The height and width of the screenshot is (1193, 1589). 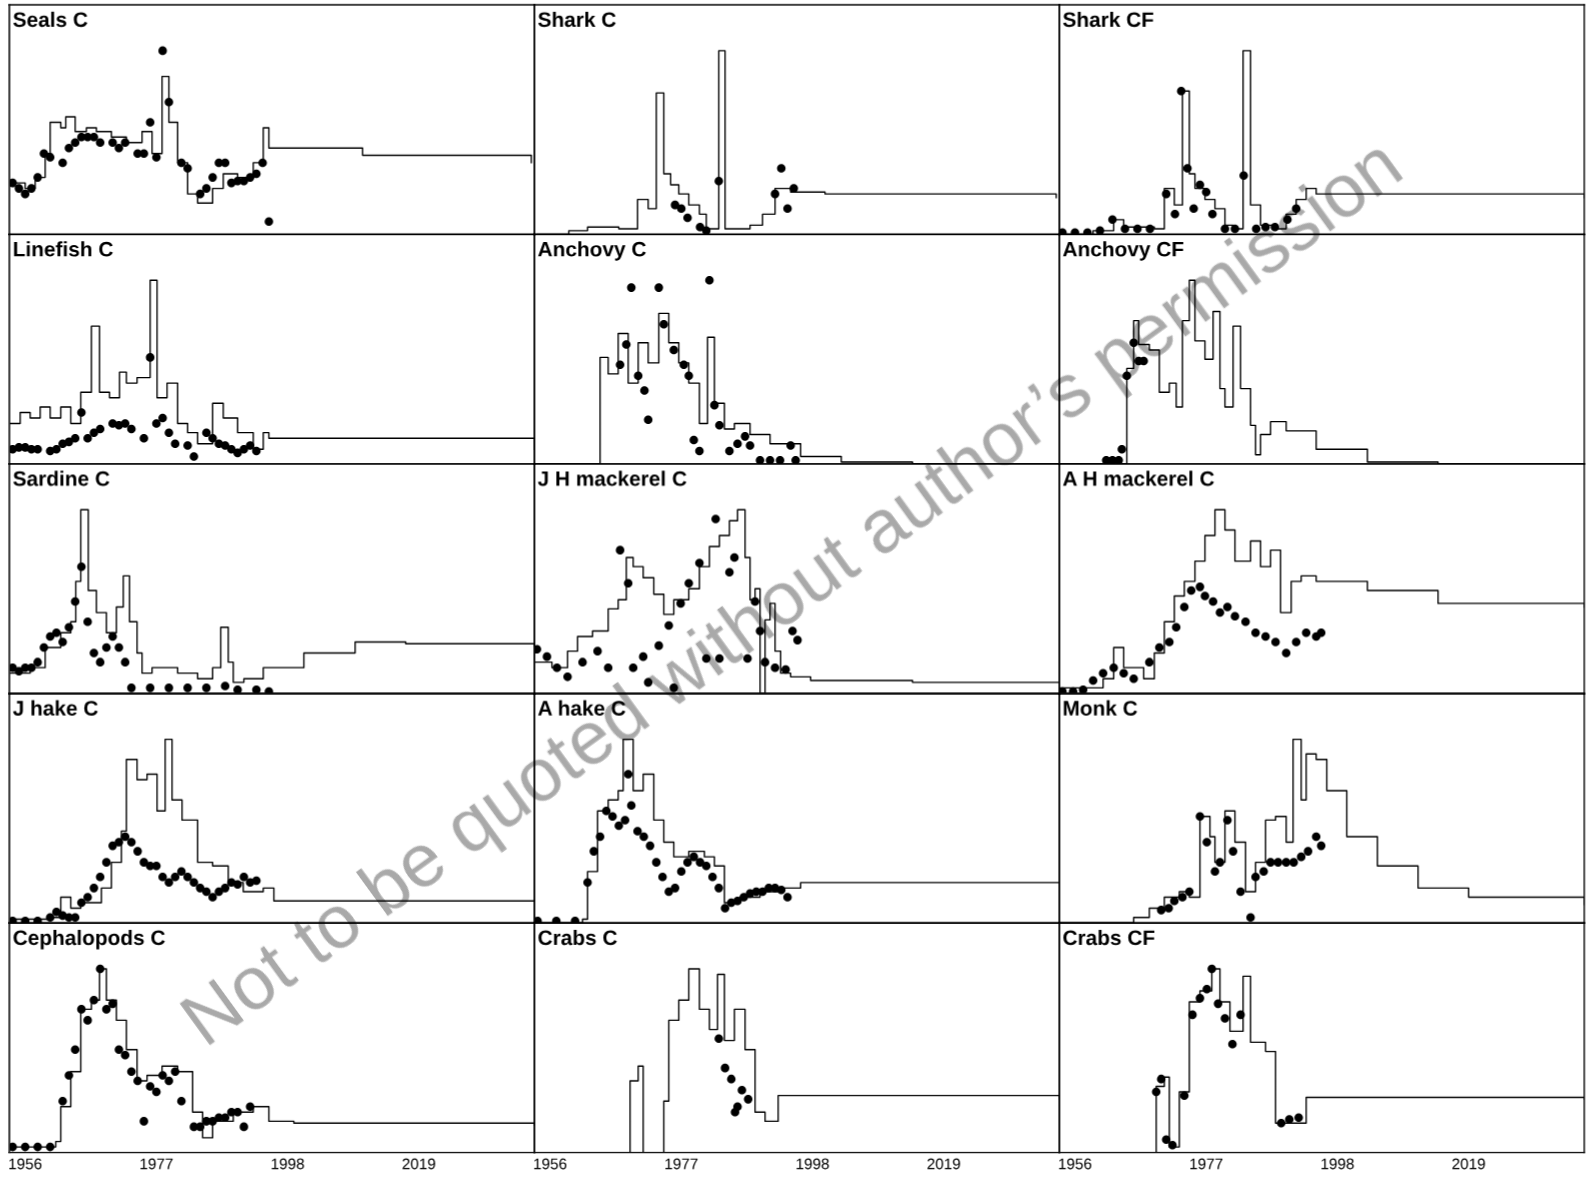 I want to click on chart-title: Shark CF, so click(x=1108, y=19).